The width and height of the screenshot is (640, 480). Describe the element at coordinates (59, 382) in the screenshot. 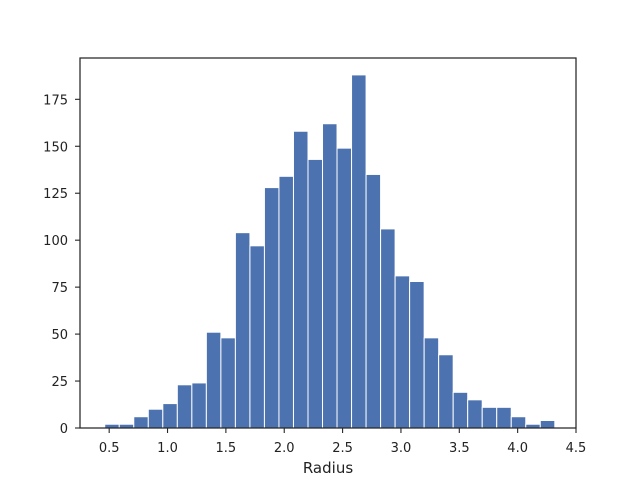

I see `y-tick-label: 25` at that location.